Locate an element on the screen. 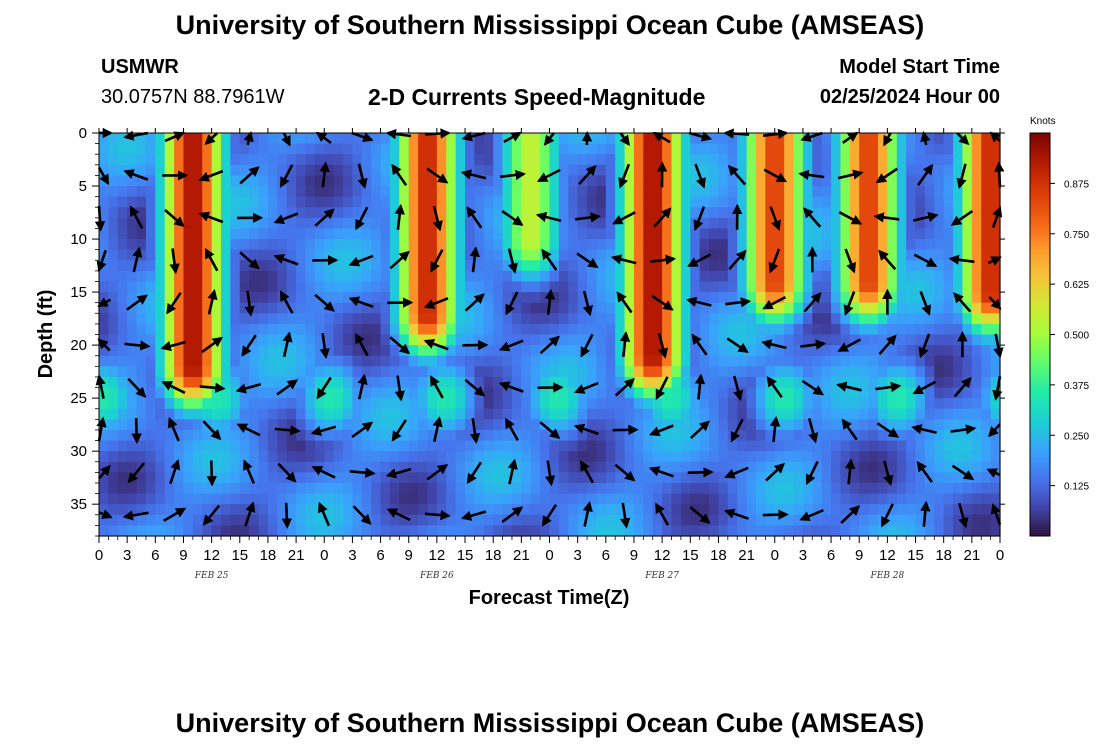 This screenshot has width=1100, height=750. x-tick-label: 18 is located at coordinates (268, 555).